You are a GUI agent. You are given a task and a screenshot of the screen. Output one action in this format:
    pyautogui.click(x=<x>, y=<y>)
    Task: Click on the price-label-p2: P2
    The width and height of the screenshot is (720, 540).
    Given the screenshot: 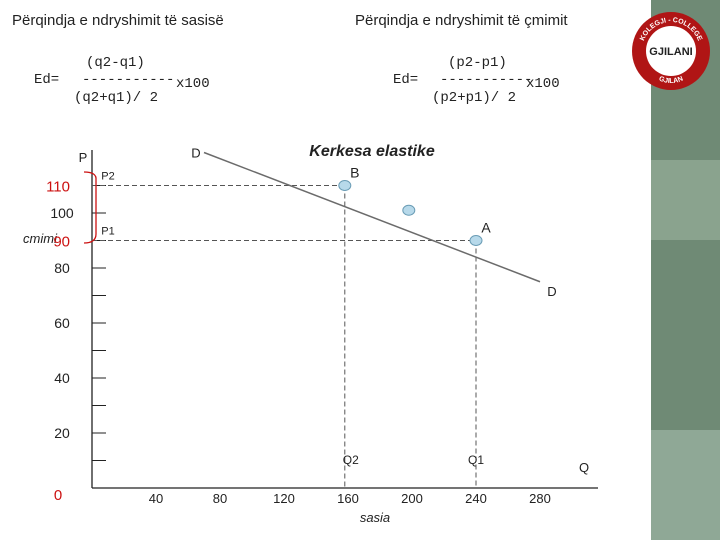 What is the action you would take?
    pyautogui.click(x=107, y=177)
    